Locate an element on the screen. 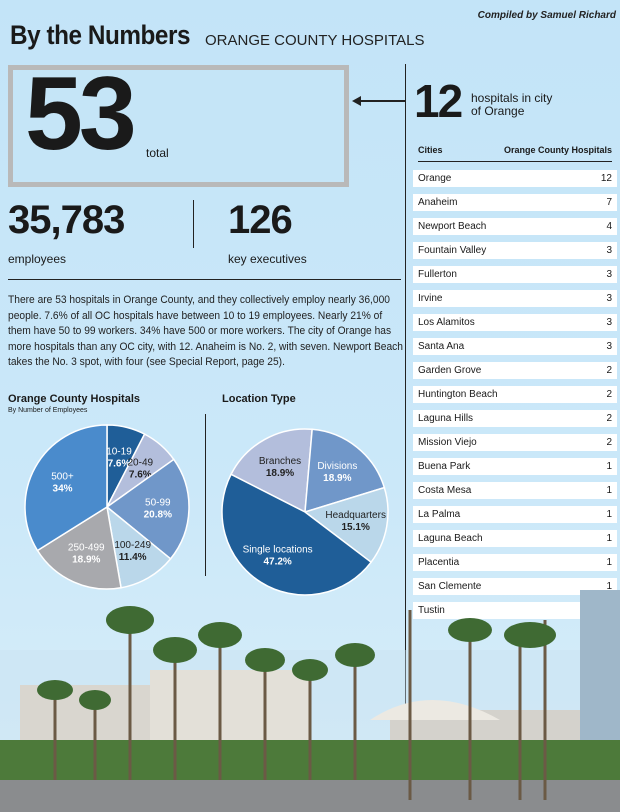  hospital-count: 7 is located at coordinates (609, 202).